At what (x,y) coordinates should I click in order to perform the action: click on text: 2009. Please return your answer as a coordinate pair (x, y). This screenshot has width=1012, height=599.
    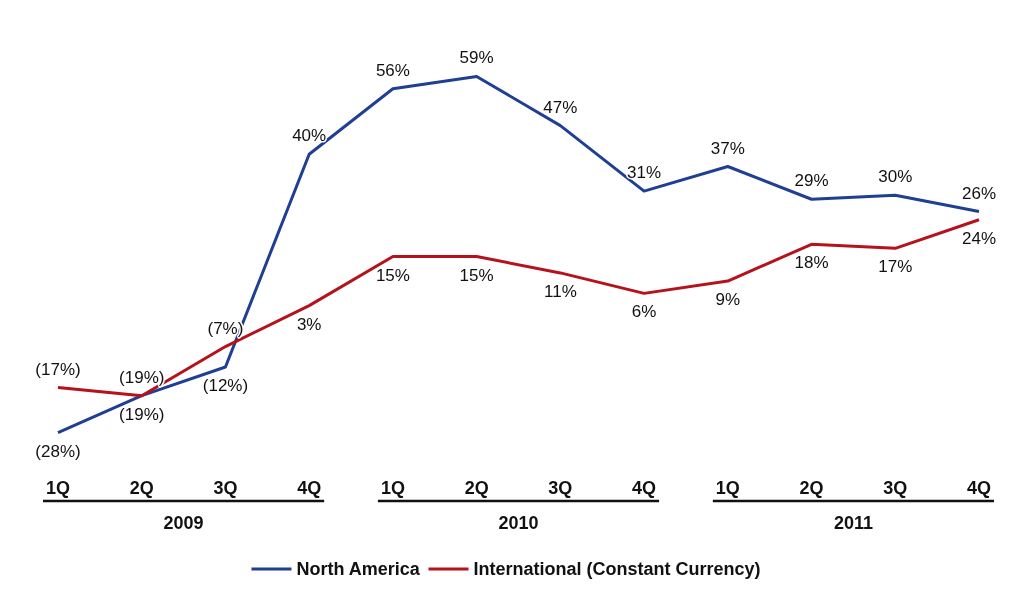
    Looking at the image, I should click on (183, 523).